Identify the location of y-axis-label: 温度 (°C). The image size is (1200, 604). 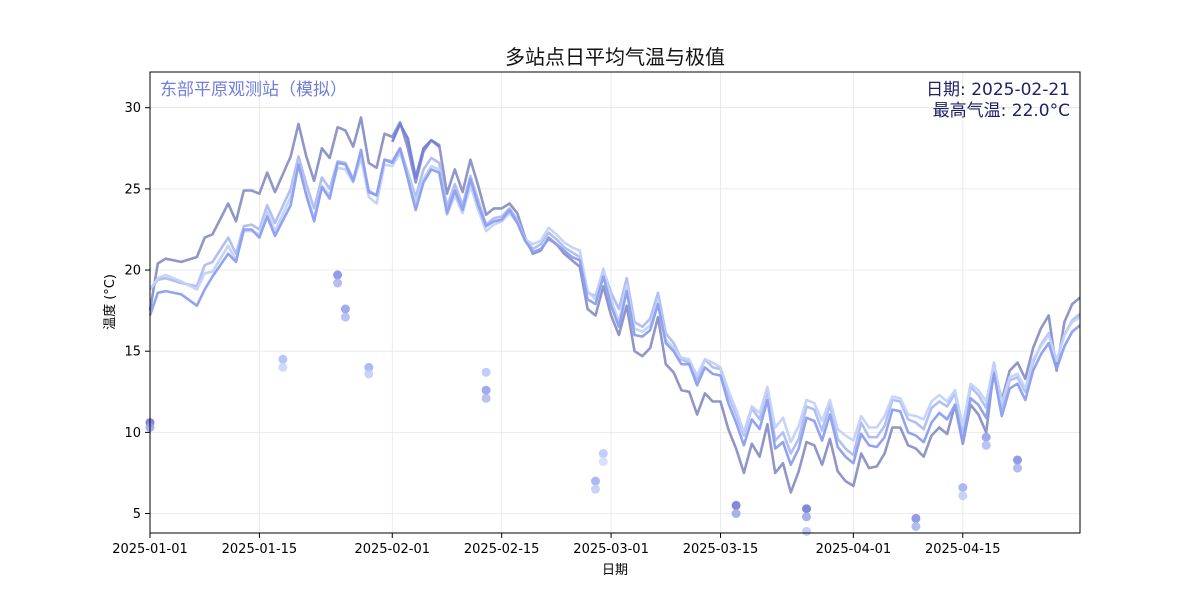
(110, 302).